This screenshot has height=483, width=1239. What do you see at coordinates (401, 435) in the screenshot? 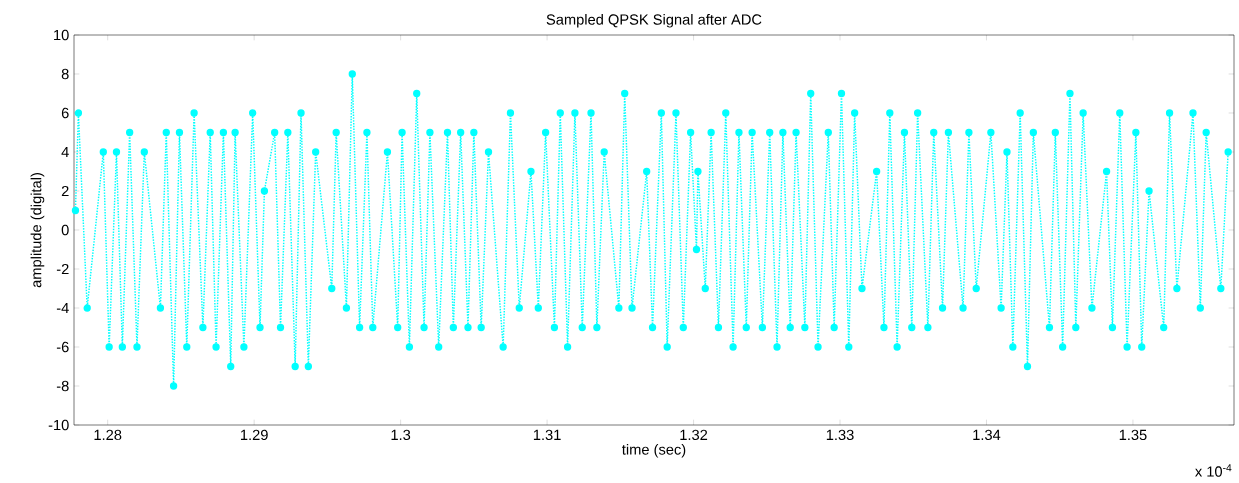
I see `x-tick-label: 1.3` at bounding box center [401, 435].